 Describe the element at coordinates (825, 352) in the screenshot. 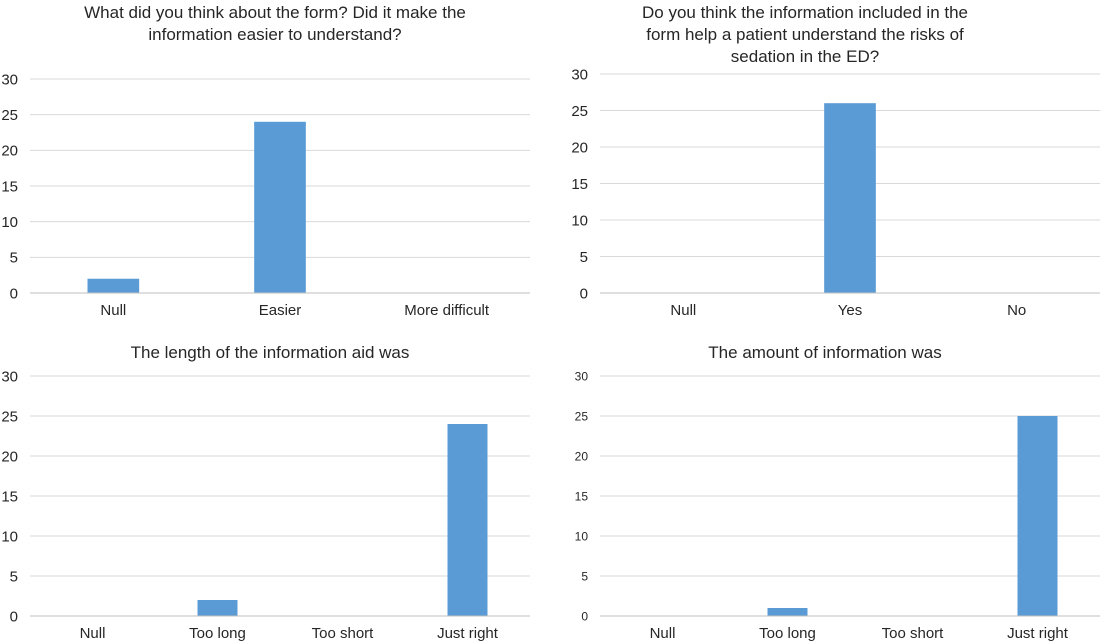

I see `chart-title: The amount of information was` at that location.